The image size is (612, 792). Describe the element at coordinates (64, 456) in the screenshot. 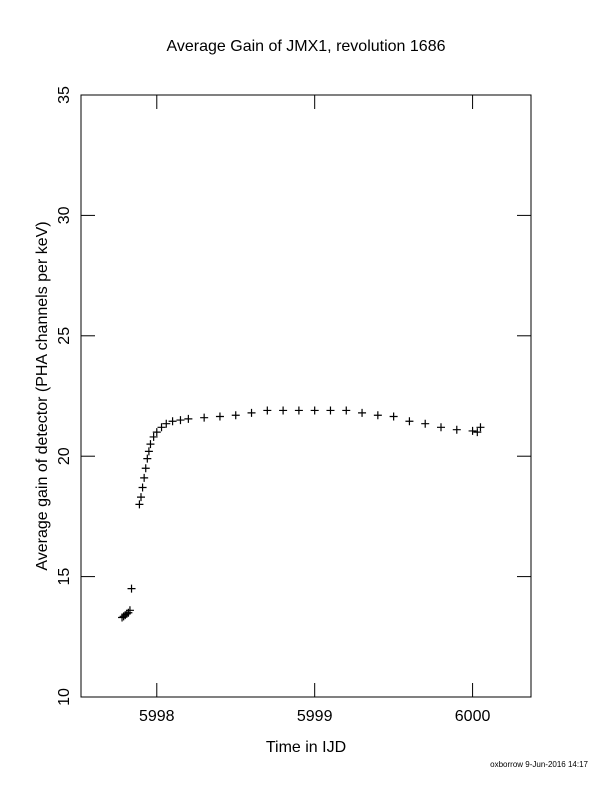

I see `y-tick-label: 20` at that location.